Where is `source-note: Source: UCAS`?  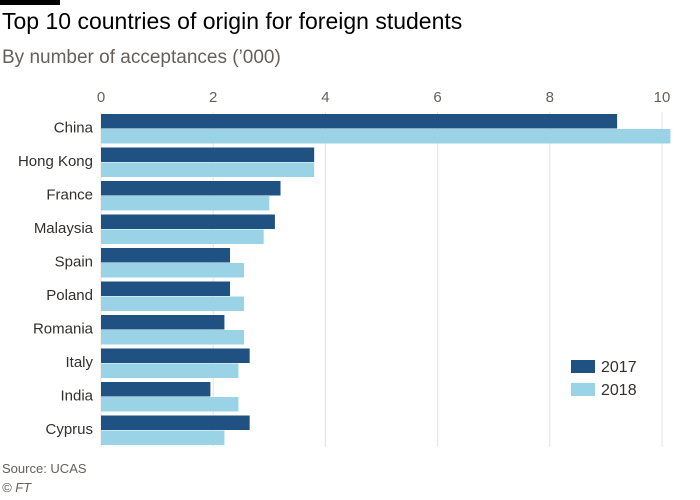
source-note: Source: UCAS is located at coordinates (44, 468).